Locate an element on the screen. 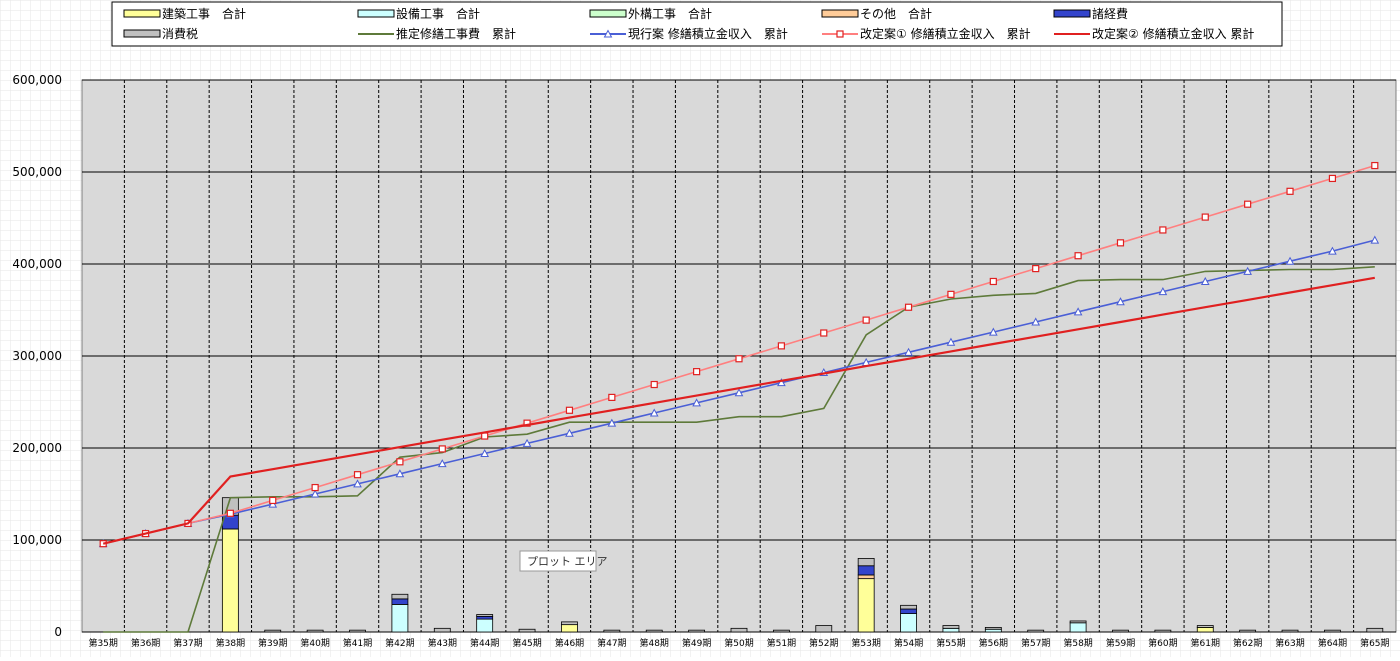 The width and height of the screenshot is (1400, 661). x-tick-label: 第45期 is located at coordinates (526, 643).